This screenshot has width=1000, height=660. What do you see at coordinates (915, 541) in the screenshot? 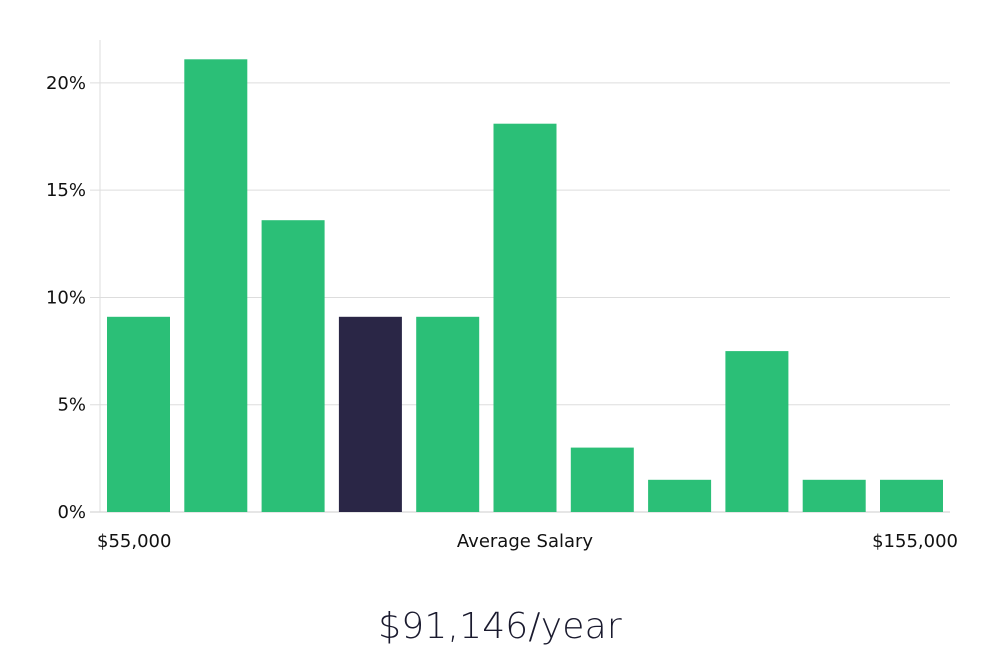
I see `x-max-label: $155,000` at bounding box center [915, 541].